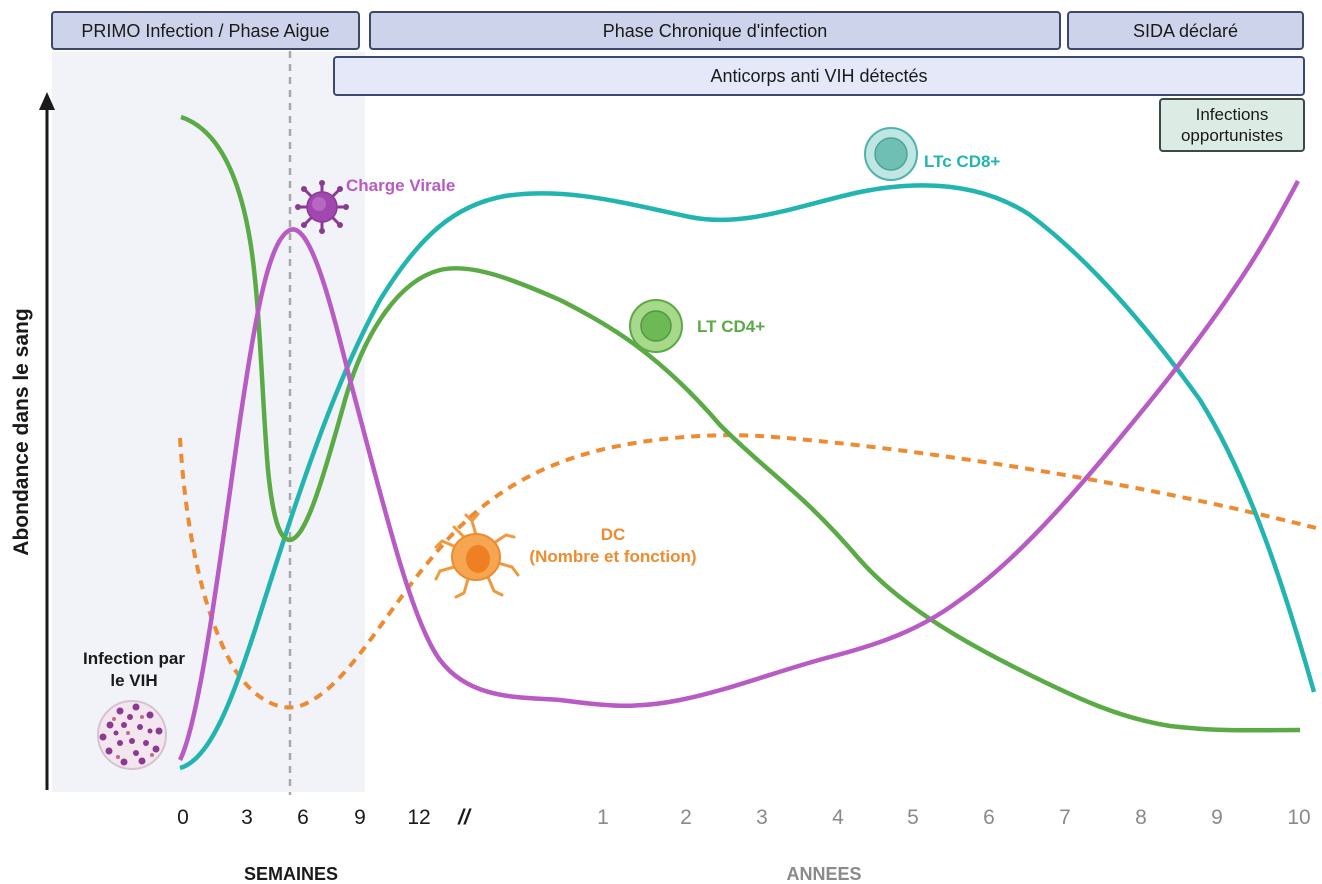 The height and width of the screenshot is (884, 1322). Describe the element at coordinates (418, 817) in the screenshot. I see `week-tick-12: 12` at that location.